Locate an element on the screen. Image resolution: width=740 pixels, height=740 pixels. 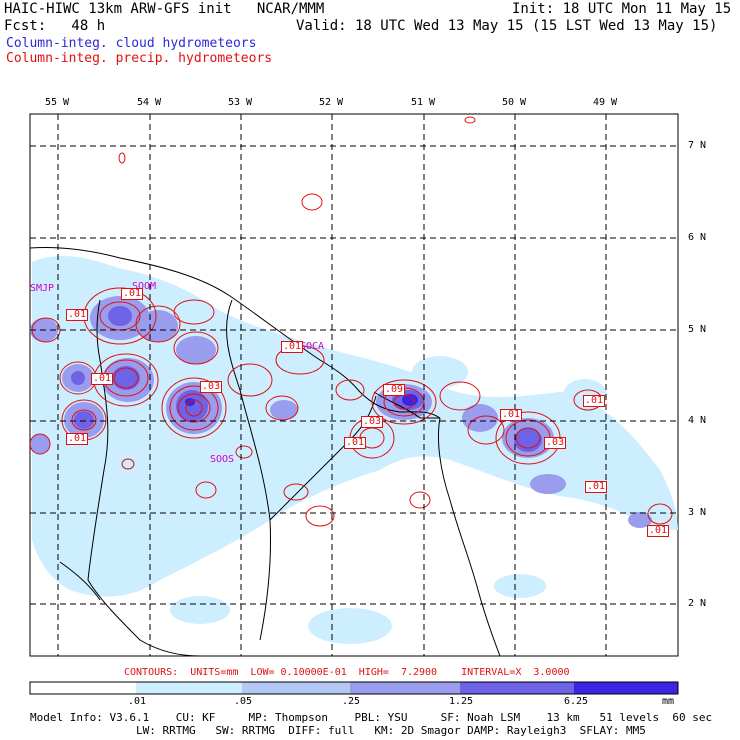
legend-cloud: Column-integ. cloud hydrometeors is located at coordinates (131, 43).